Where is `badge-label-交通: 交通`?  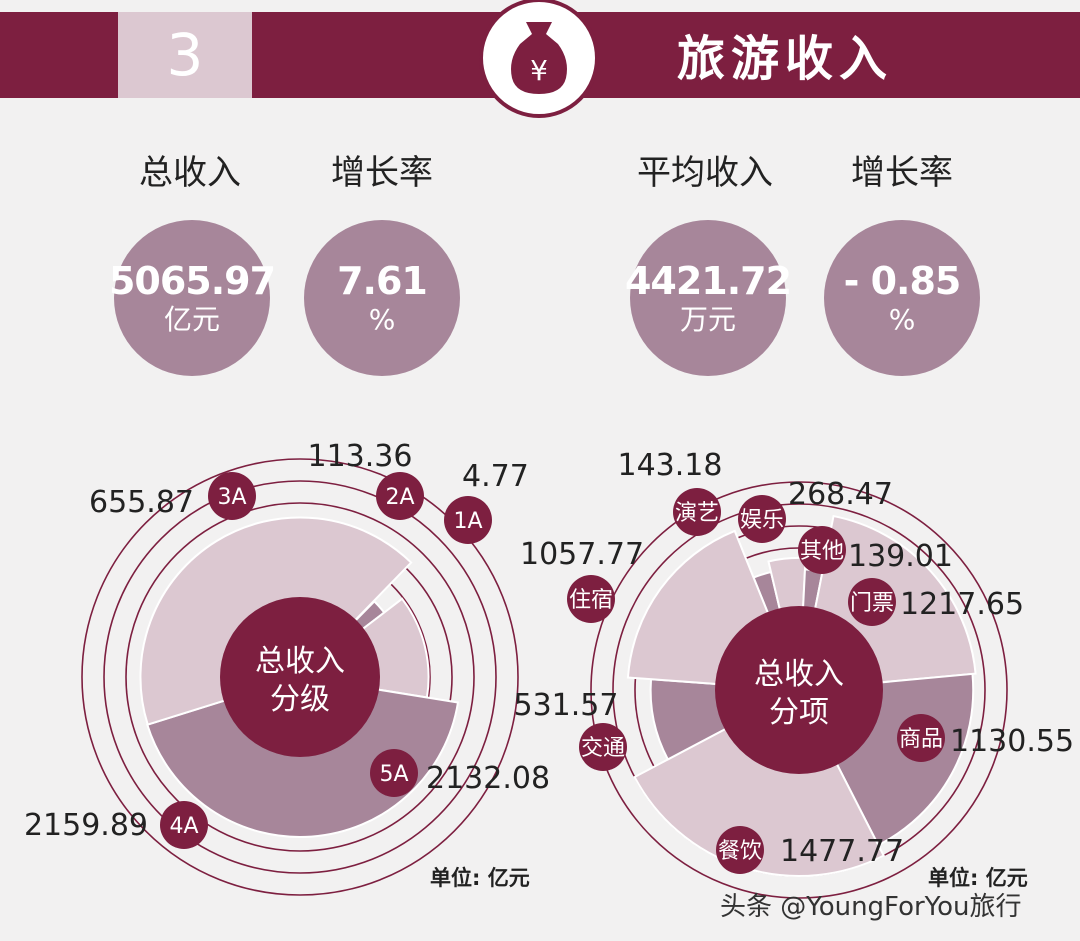
badge-label-交通: 交通 is located at coordinates (603, 748).